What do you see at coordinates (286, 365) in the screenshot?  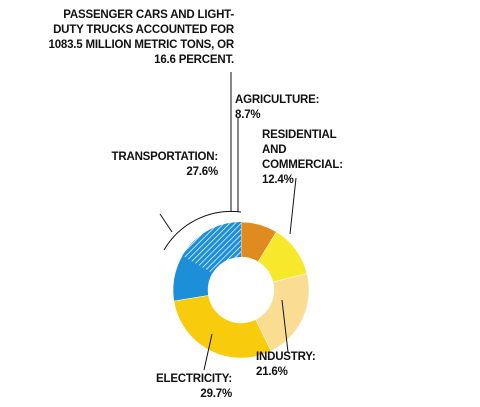 I see `label-group: INDUSTRY: 21.6%` at bounding box center [286, 365].